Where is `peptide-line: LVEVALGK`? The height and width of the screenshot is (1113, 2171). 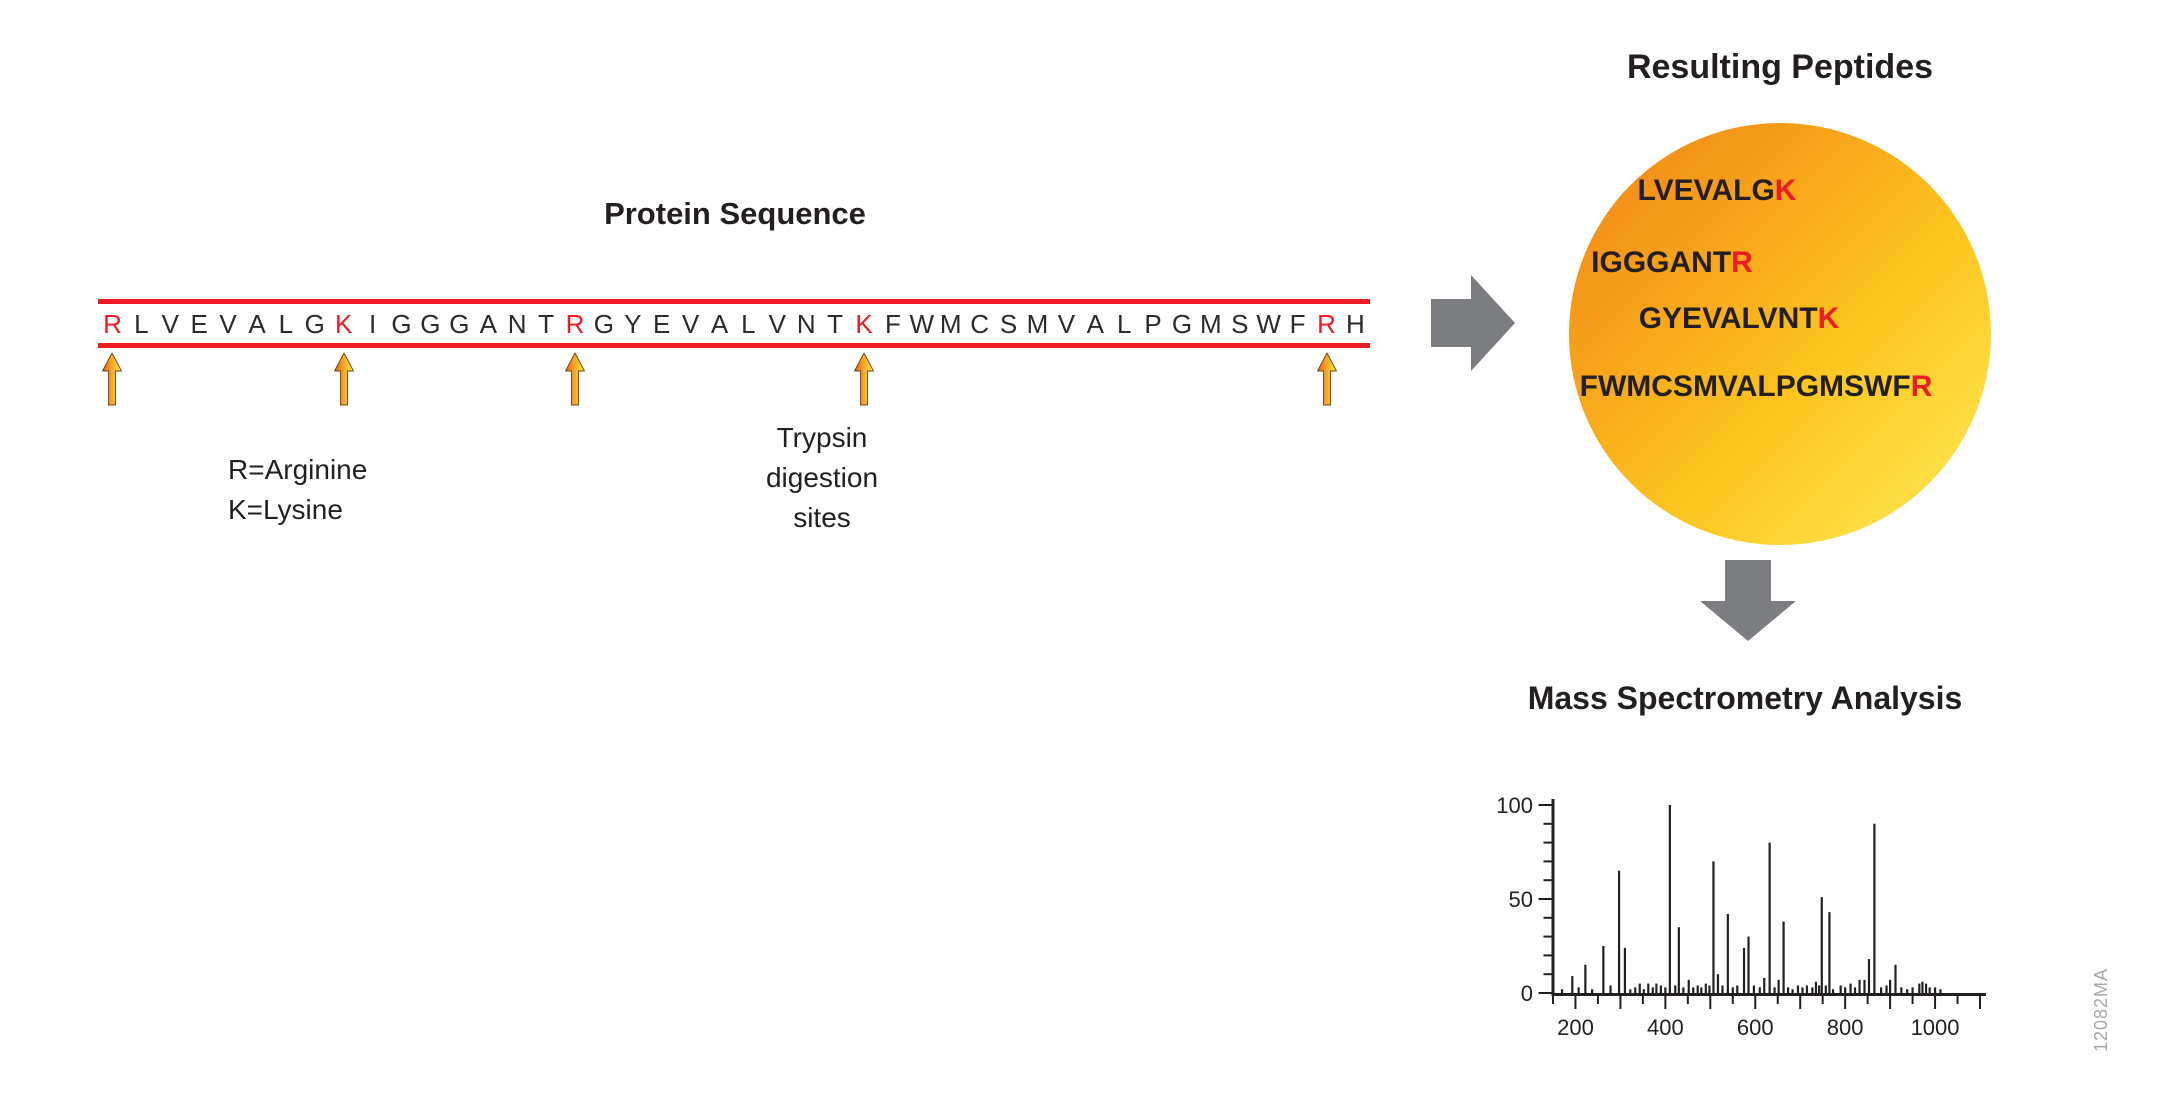 peptide-line: LVEVALGK is located at coordinates (1717, 191).